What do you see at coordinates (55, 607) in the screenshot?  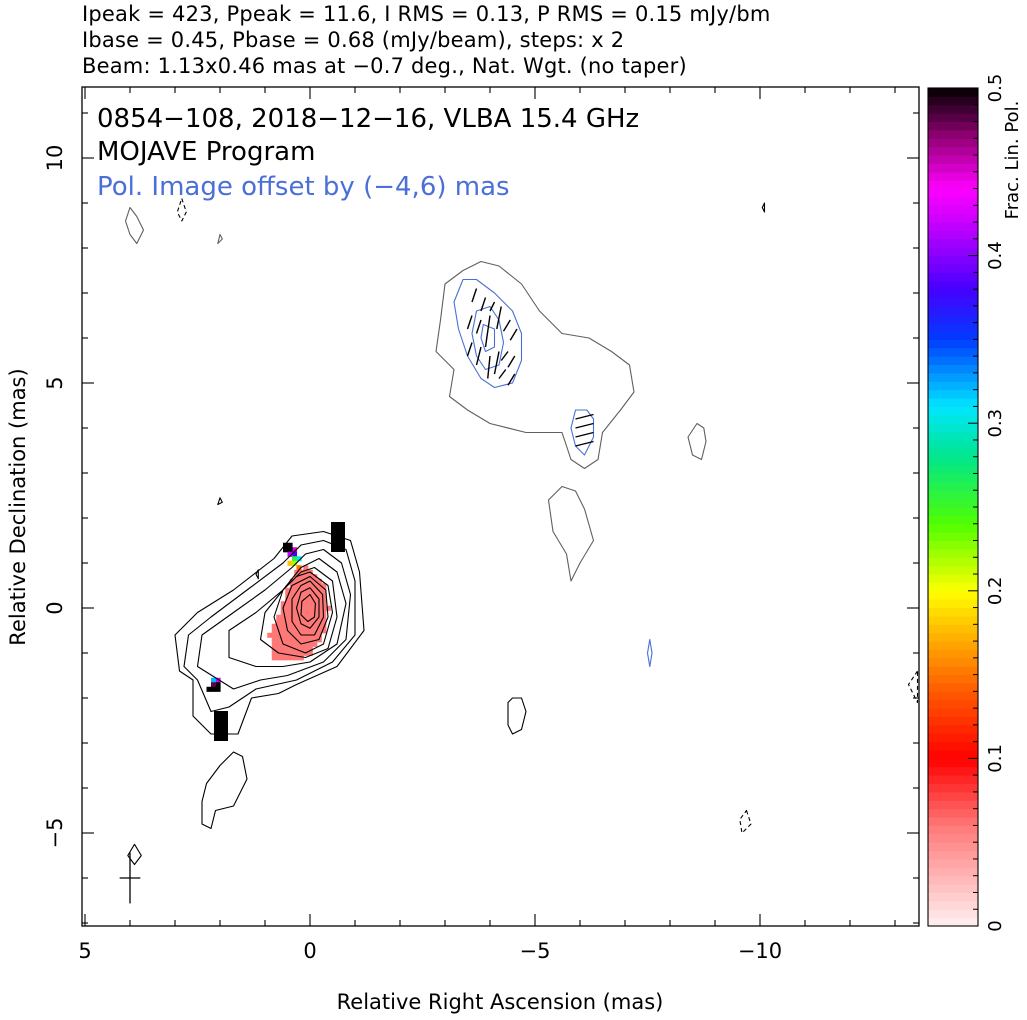 I see `y-tick-label: 0` at bounding box center [55, 607].